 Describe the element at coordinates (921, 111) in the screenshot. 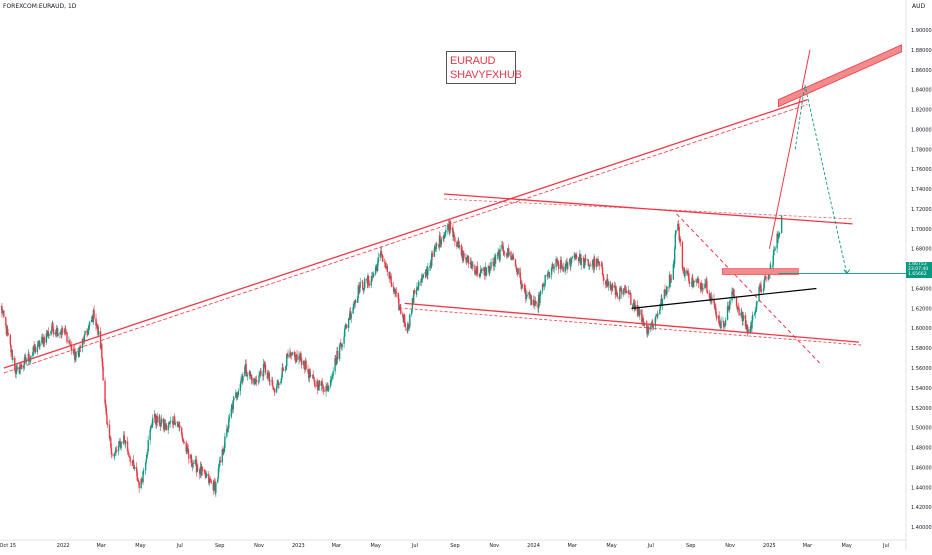

I see `y-tick-label: 1.82000` at that location.